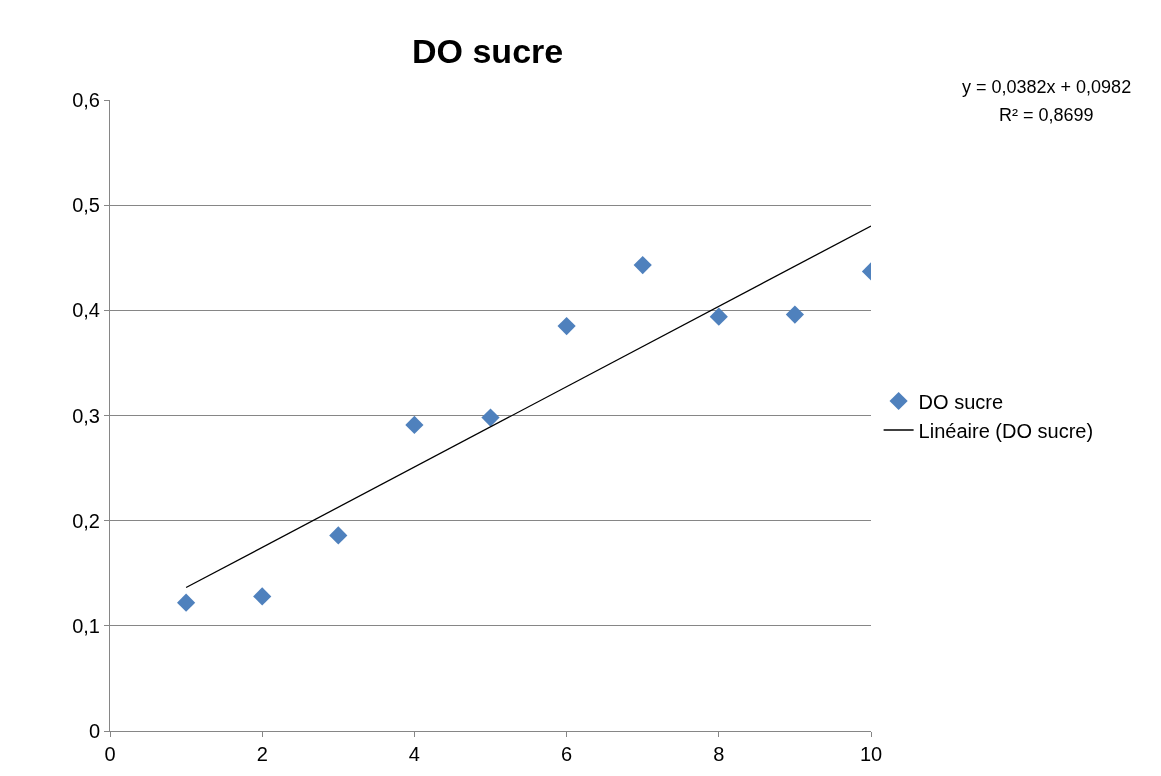 The height and width of the screenshot is (776, 1161). What do you see at coordinates (86, 310) in the screenshot?
I see `y-tick-label: 0,4` at bounding box center [86, 310].